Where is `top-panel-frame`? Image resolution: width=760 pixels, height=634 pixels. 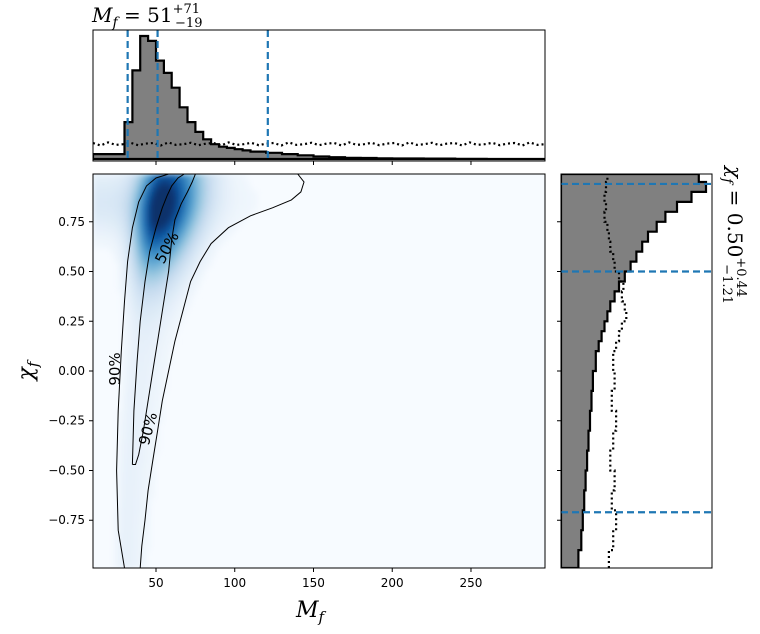 top-panel-frame is located at coordinates (319, 95).